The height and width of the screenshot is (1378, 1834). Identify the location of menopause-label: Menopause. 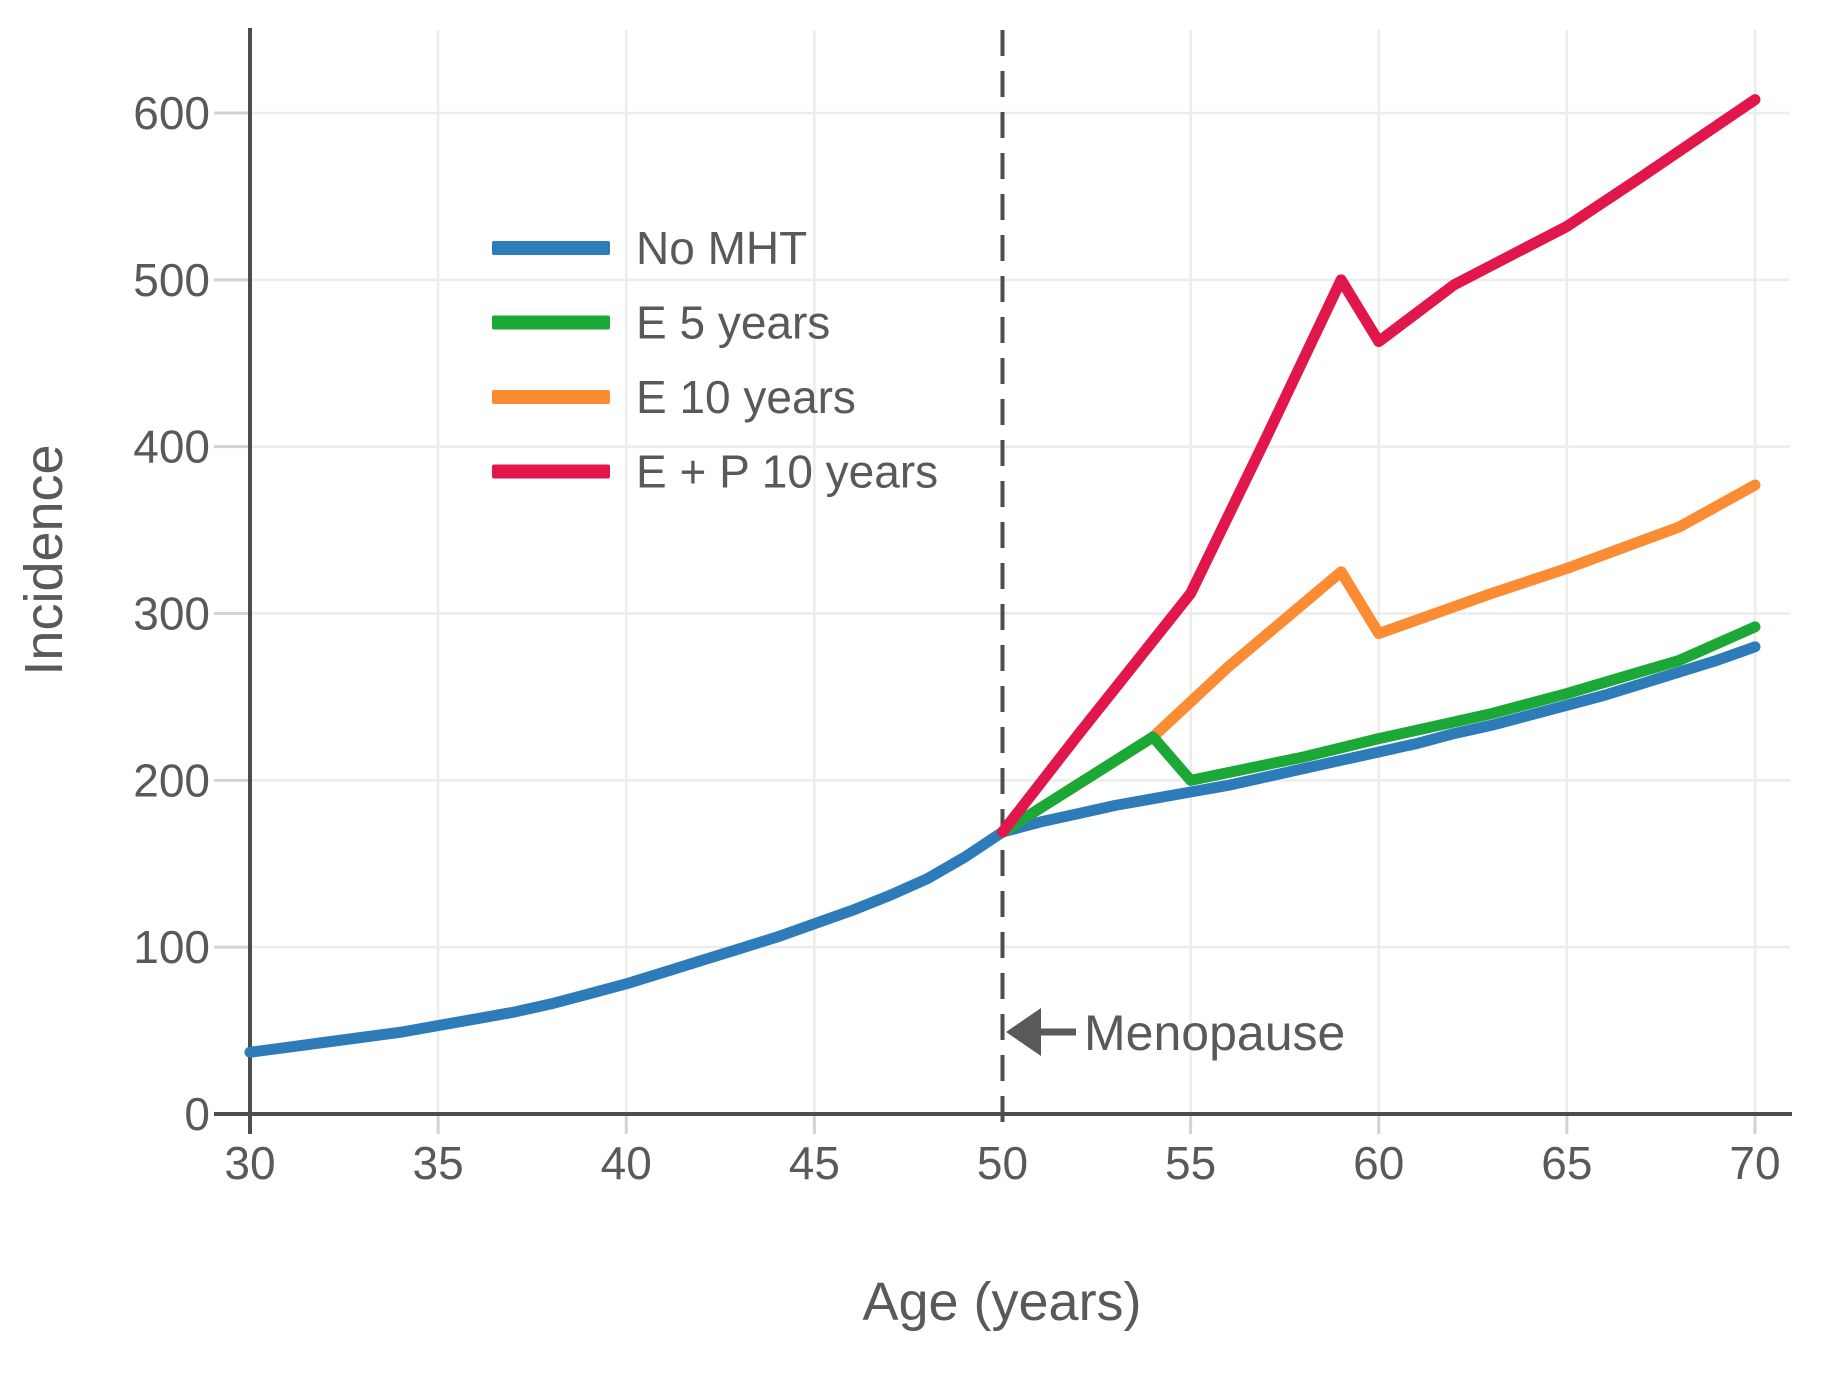
(1214, 1033).